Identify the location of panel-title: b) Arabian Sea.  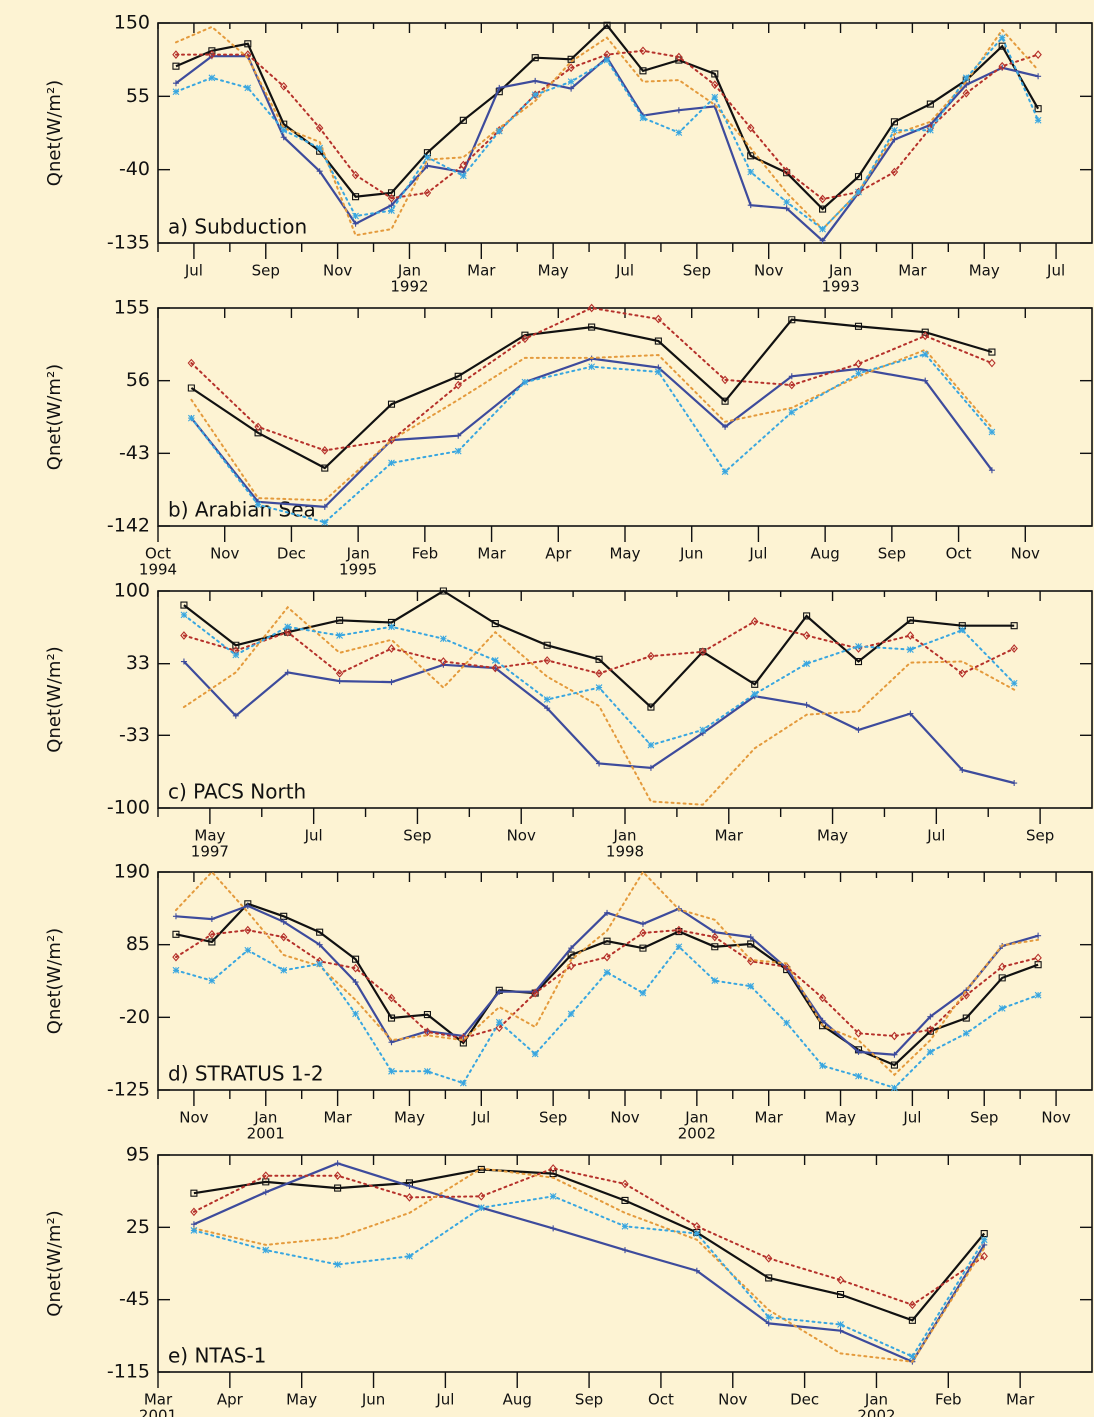
(242, 510).